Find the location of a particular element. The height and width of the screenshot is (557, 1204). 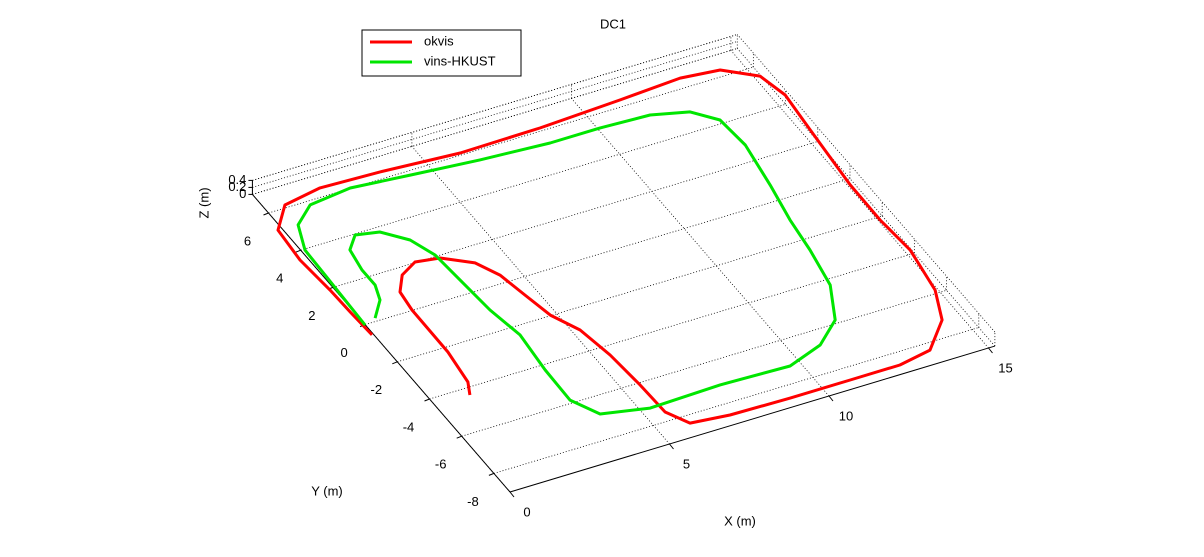

y-tick-label: 6 is located at coordinates (247, 240).